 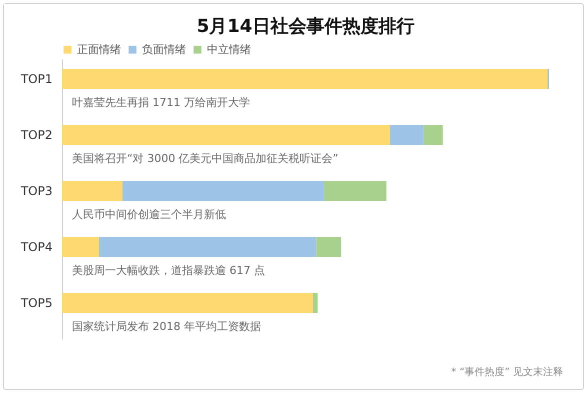 What do you see at coordinates (164, 49) in the screenshot?
I see `legend-label: 负面情绪` at bounding box center [164, 49].